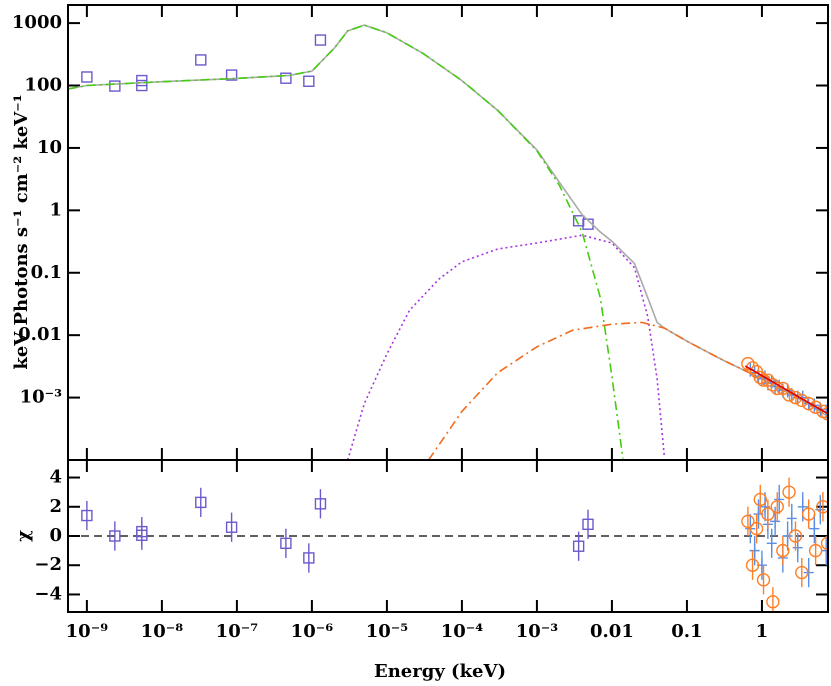 The image size is (831, 686). Describe the element at coordinates (55, 477) in the screenshot. I see `y-tick-label: 4` at that location.